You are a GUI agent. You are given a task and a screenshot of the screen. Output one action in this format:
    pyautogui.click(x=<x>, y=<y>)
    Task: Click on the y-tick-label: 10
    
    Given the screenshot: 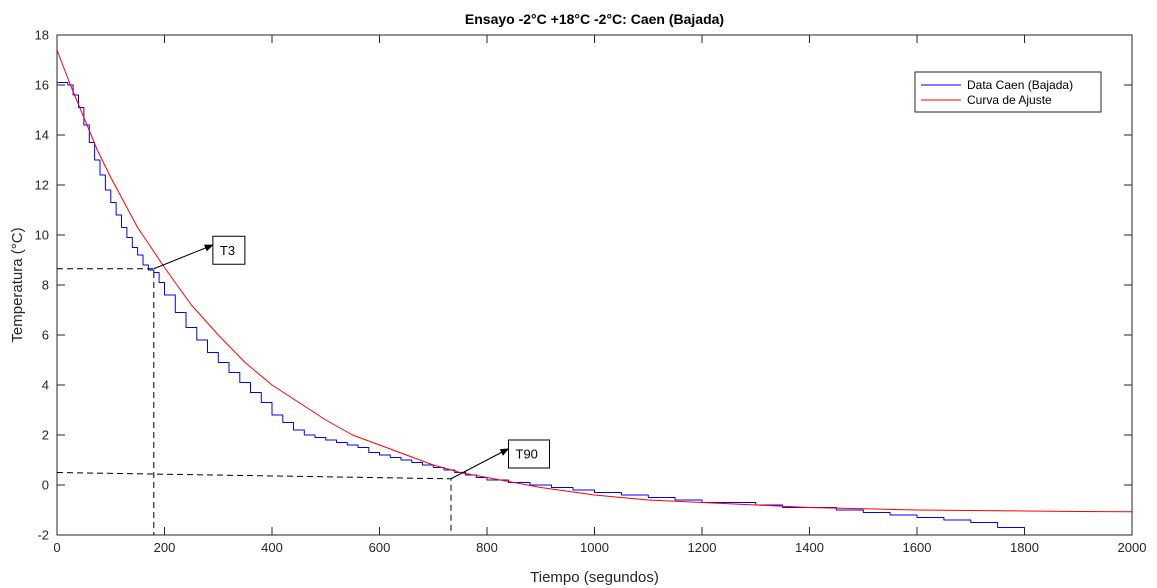 What is the action you would take?
    pyautogui.click(x=42, y=235)
    